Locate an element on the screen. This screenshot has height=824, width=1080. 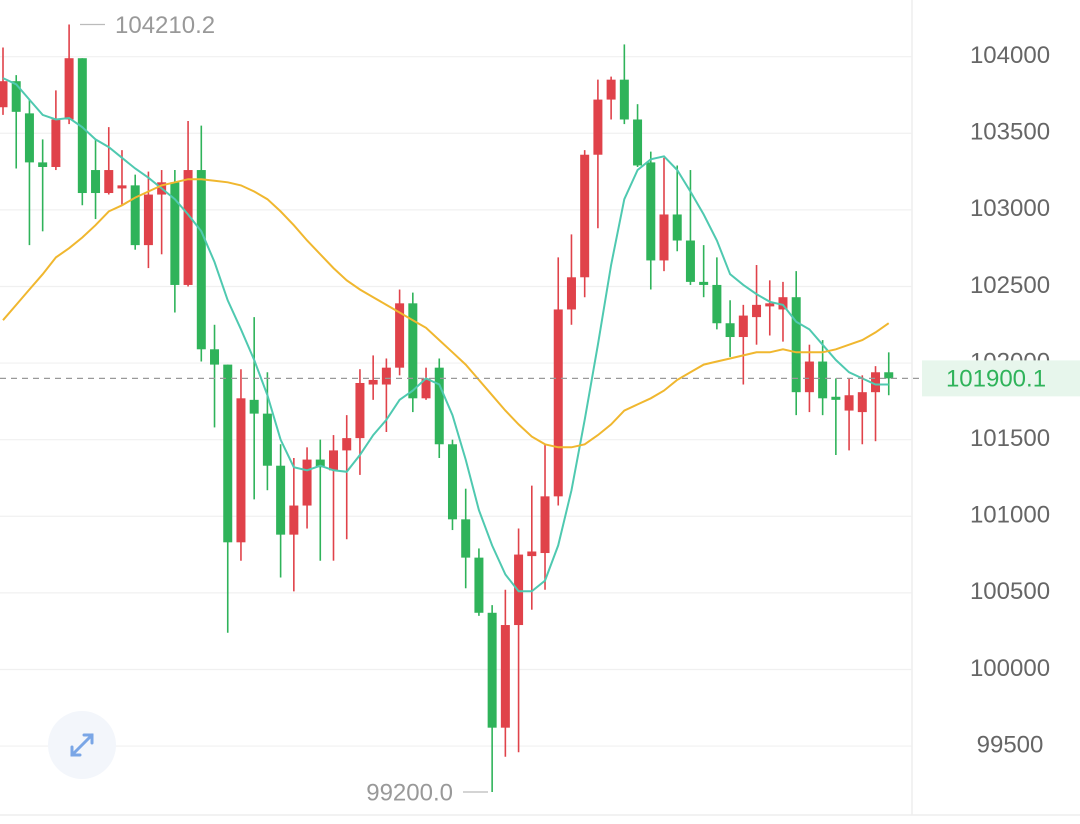
last-price-tag is located at coordinates (1001, 378).